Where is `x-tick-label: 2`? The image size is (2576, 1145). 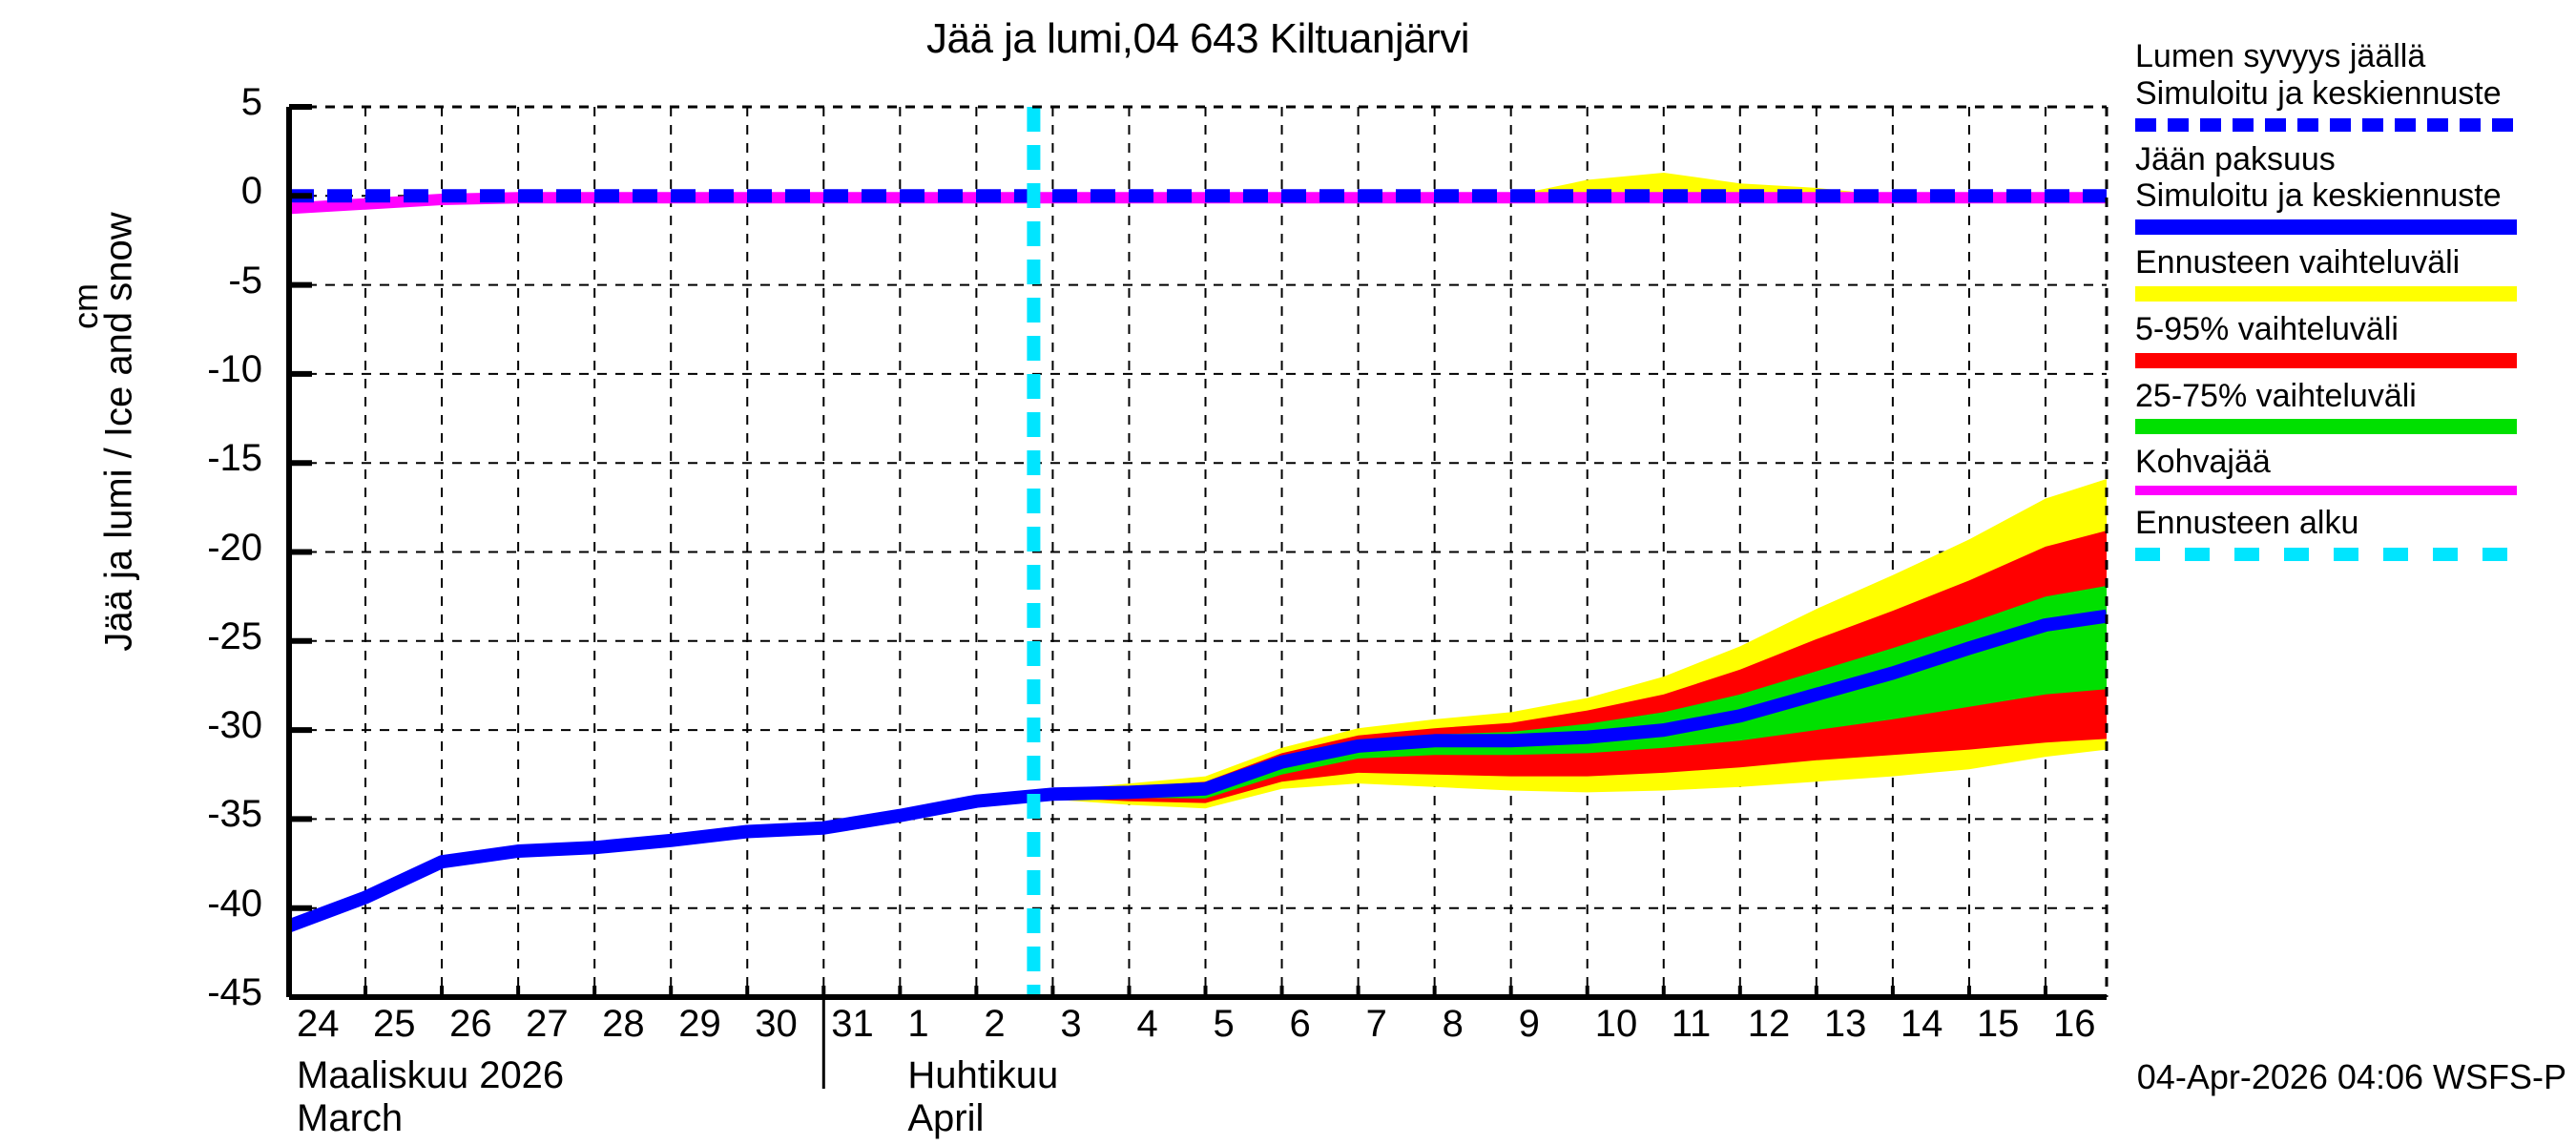
x-tick-label: 2 is located at coordinates (995, 1024).